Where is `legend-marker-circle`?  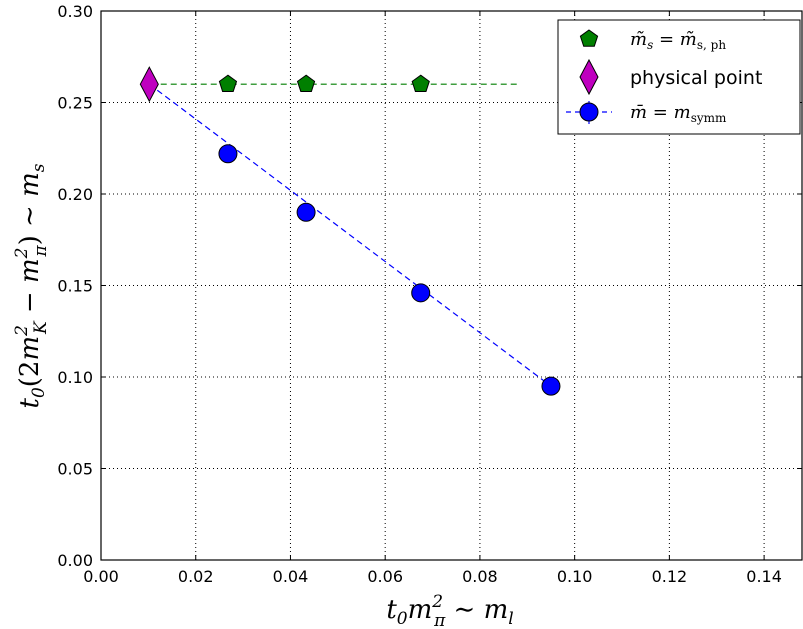 legend-marker-circle is located at coordinates (589, 112).